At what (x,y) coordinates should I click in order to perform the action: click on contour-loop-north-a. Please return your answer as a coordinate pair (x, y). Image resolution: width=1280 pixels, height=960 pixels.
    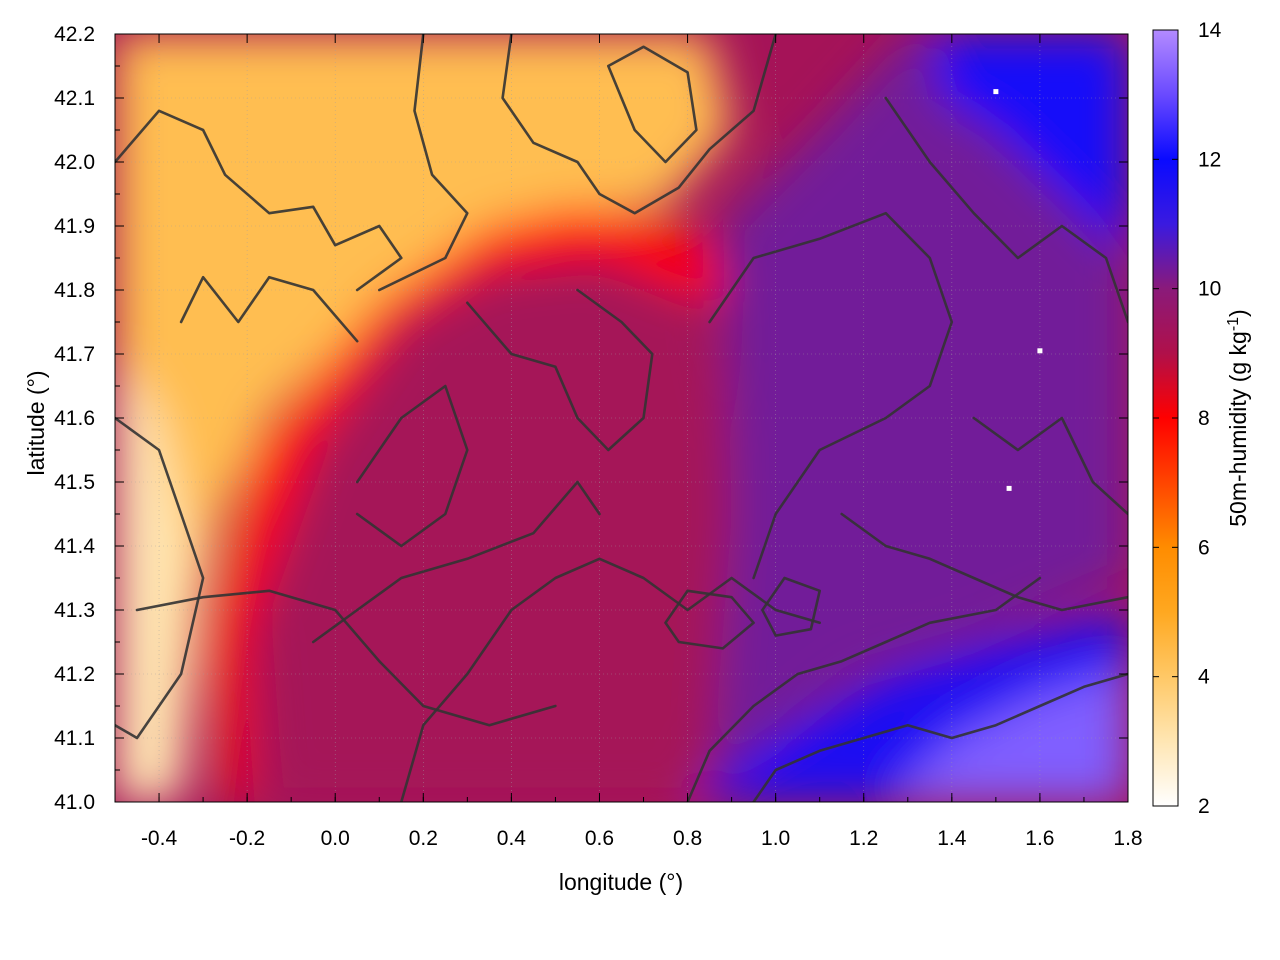
    Looking at the image, I should click on (652, 104).